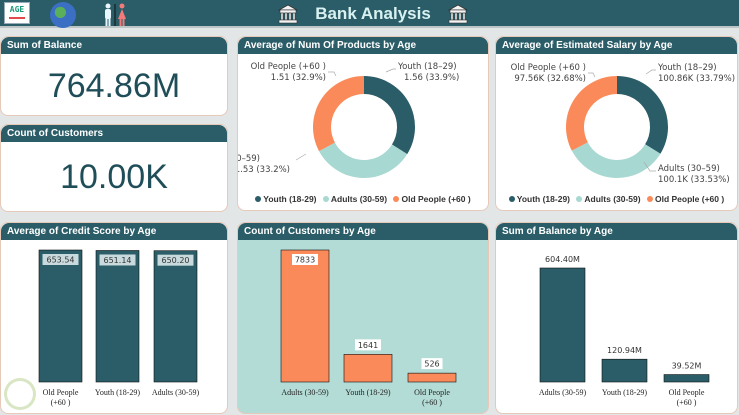 This screenshot has height=415, width=739. What do you see at coordinates (115, 15) in the screenshot?
I see `gender-icon` at bounding box center [115, 15].